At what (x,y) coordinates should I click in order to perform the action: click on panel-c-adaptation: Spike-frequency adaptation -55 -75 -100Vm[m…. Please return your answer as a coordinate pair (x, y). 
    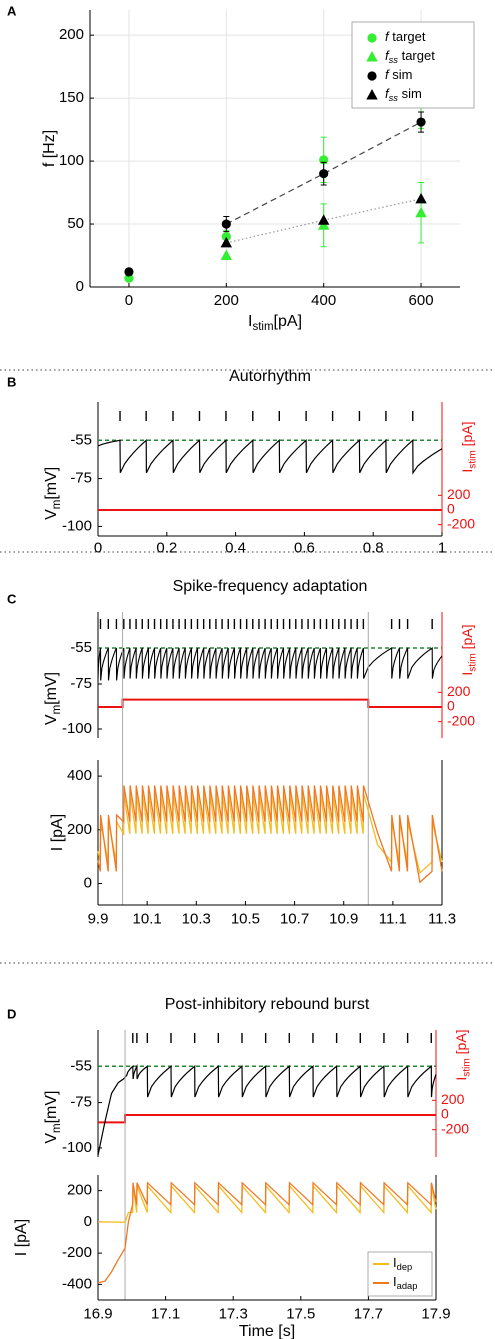
    Looking at the image, I should click on (260, 658).